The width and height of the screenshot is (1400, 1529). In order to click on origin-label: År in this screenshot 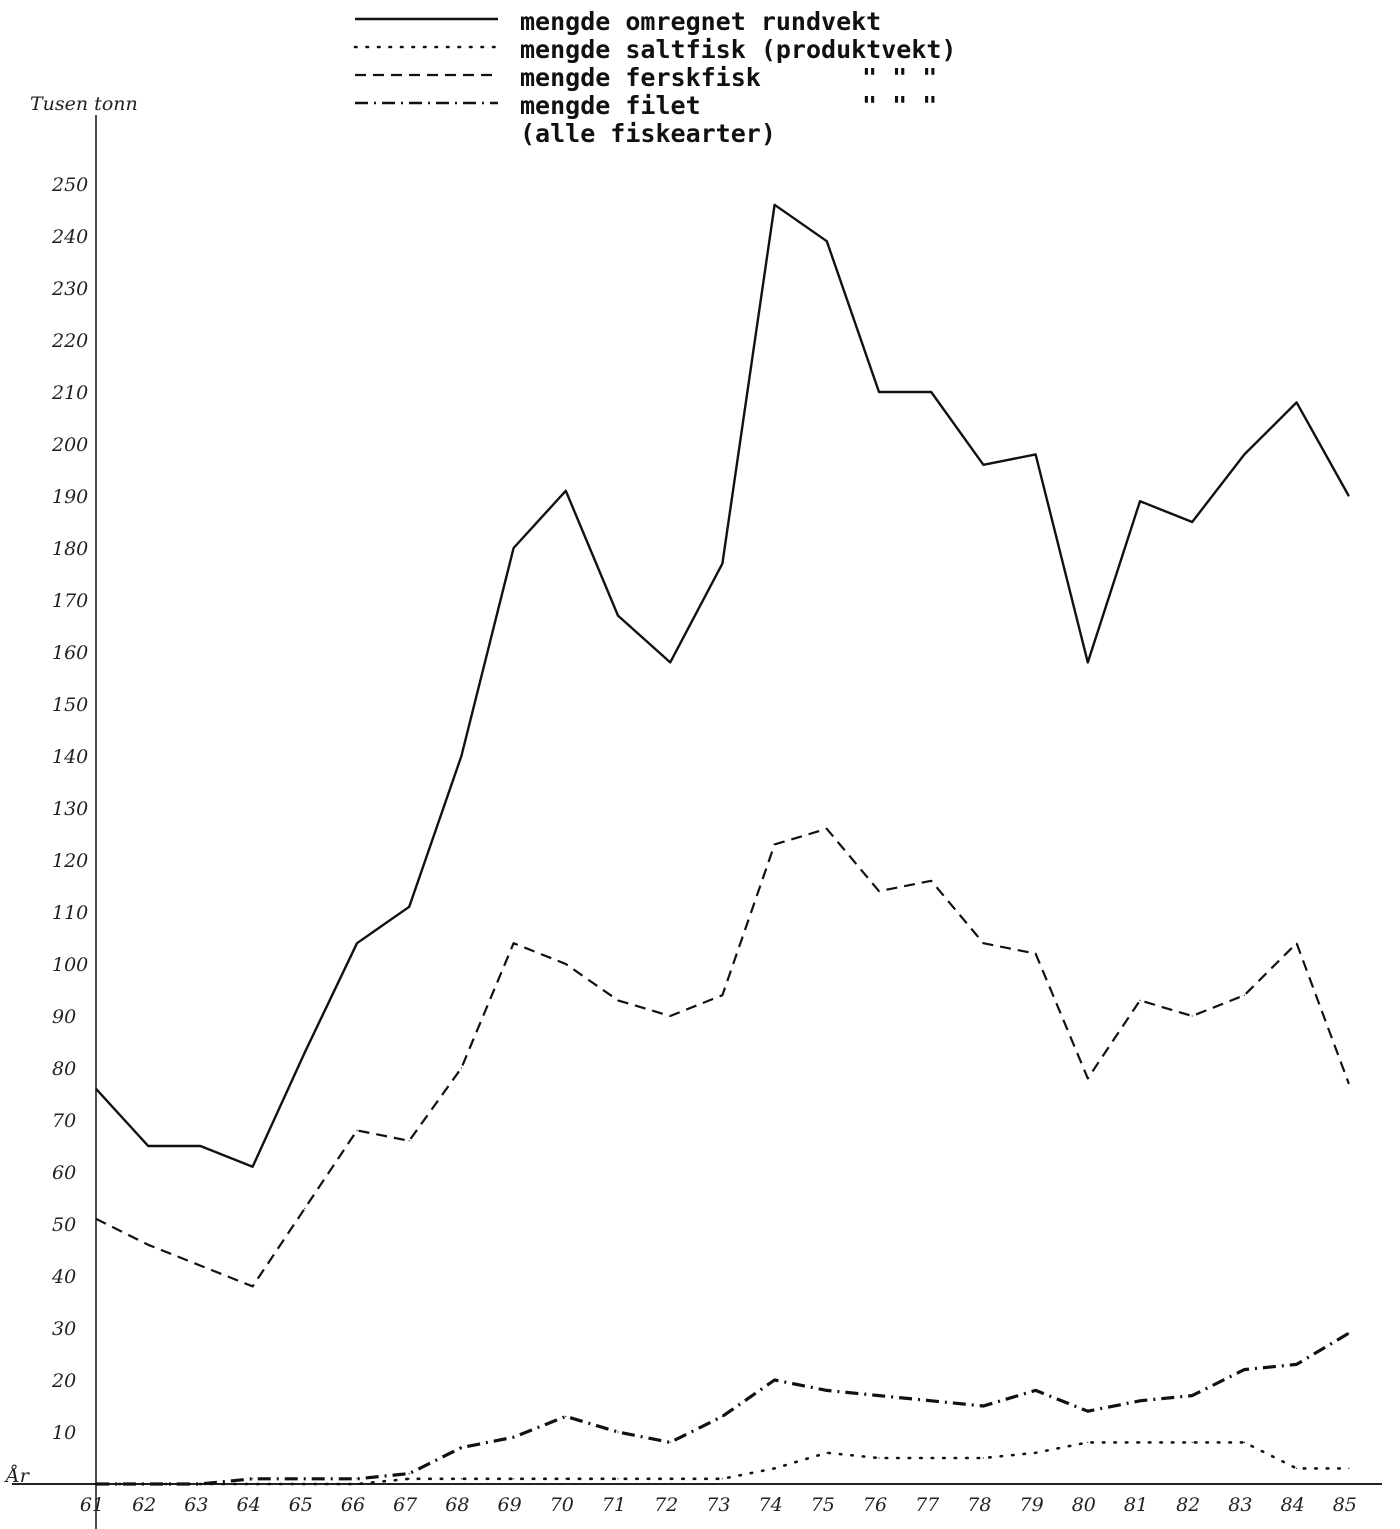, I will do `click(17, 1476)`.